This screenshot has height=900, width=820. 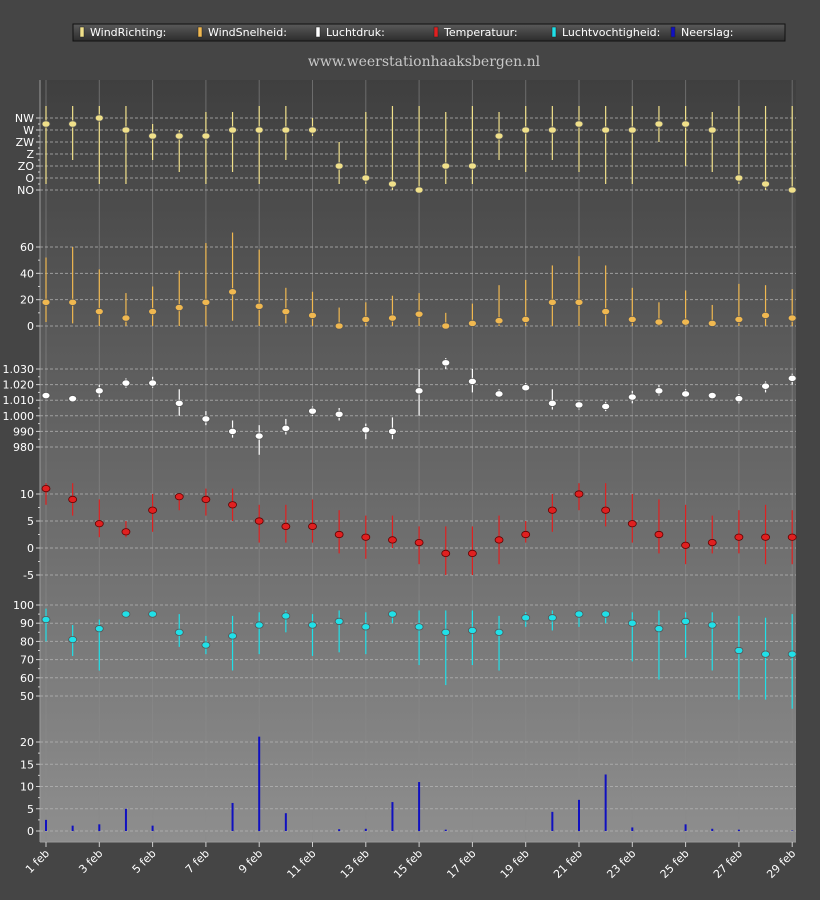 What do you see at coordinates (27, 660) in the screenshot?
I see `y-tick-label: 70` at bounding box center [27, 660].